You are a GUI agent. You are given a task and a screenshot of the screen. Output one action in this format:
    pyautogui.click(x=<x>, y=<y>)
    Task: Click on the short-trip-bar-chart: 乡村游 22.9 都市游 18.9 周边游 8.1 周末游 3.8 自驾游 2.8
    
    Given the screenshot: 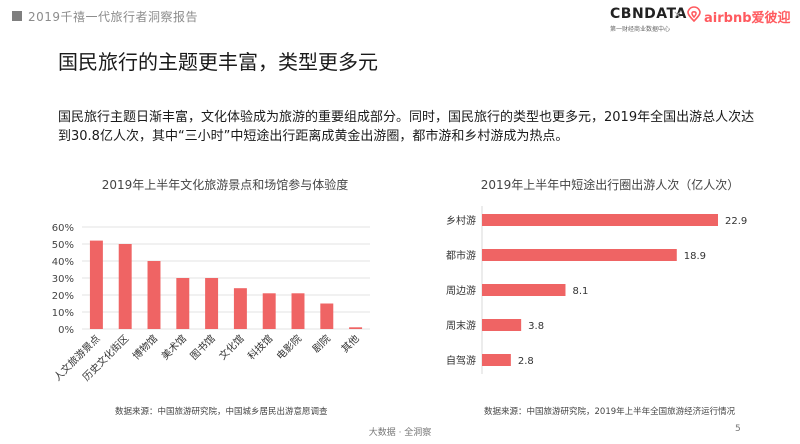 What is the action you would take?
    pyautogui.click(x=596, y=290)
    